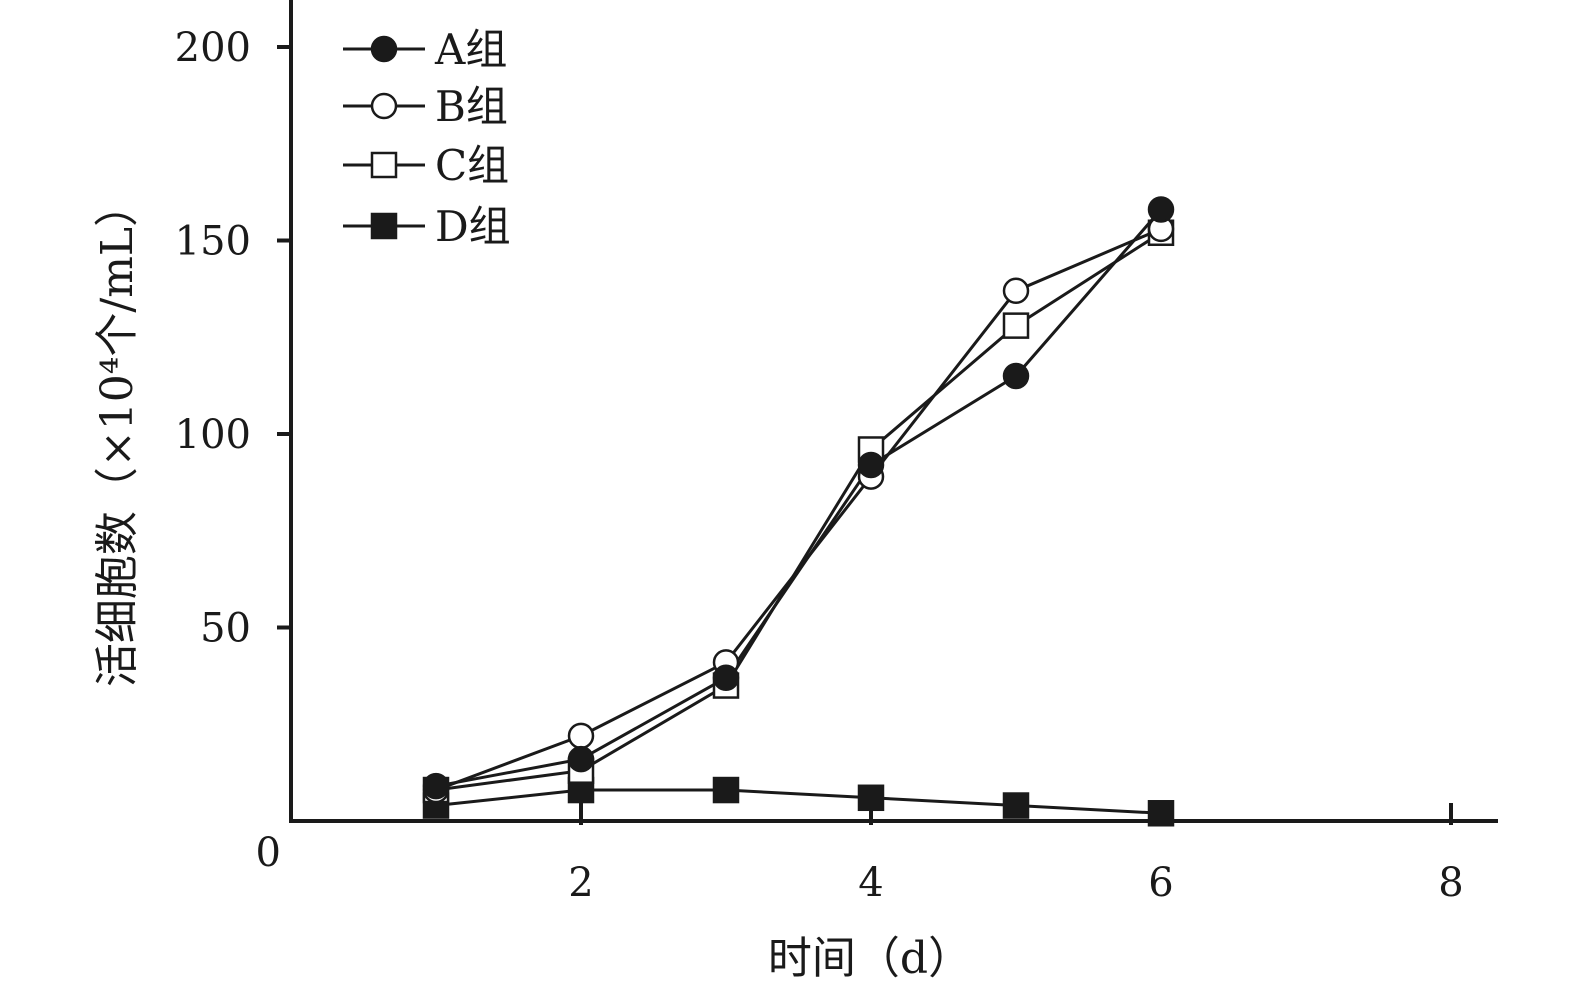 The image size is (1575, 998). What do you see at coordinates (427, 138) in the screenshot?
I see `legend: A组 B组 C组 D组` at bounding box center [427, 138].